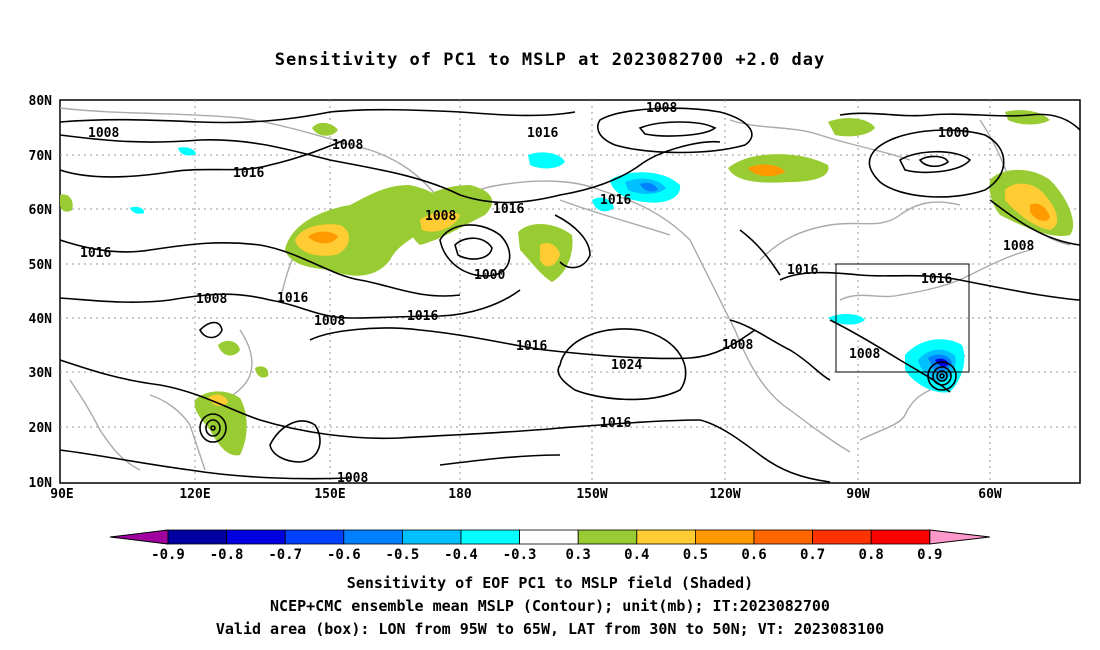  I want to click on lon-label: 120E, so click(194, 494).